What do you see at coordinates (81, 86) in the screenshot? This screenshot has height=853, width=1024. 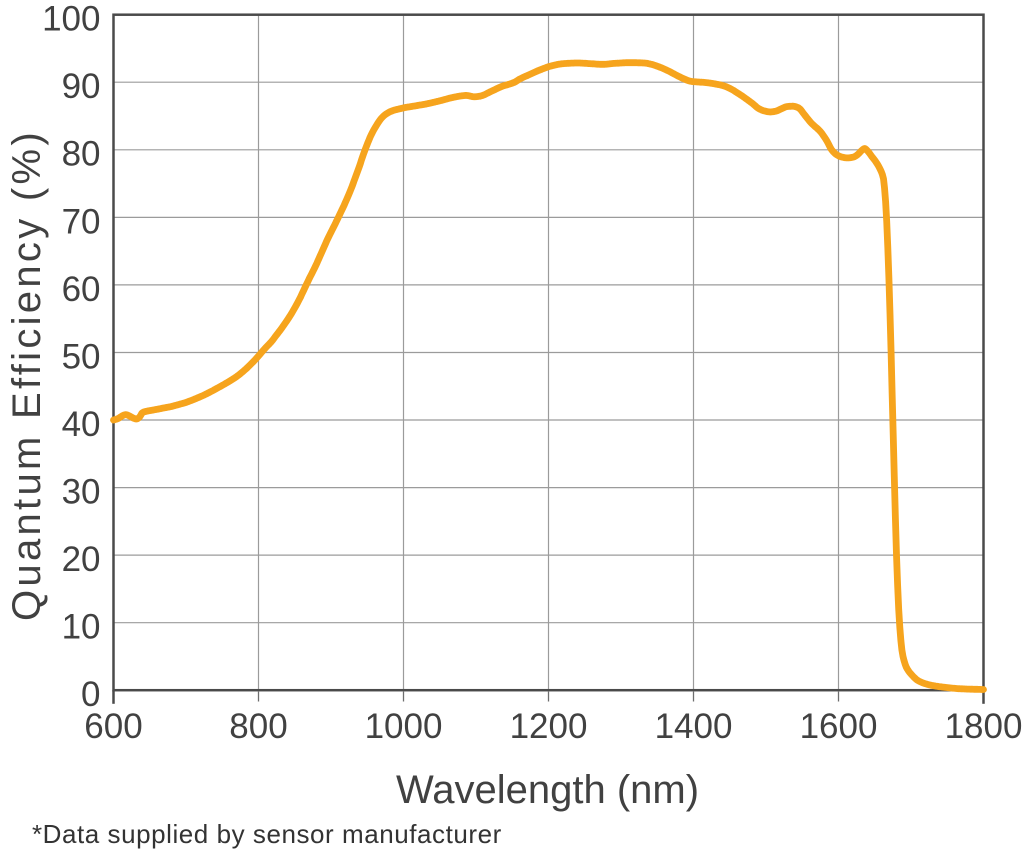 I see `svg-text: 90` at bounding box center [81, 86].